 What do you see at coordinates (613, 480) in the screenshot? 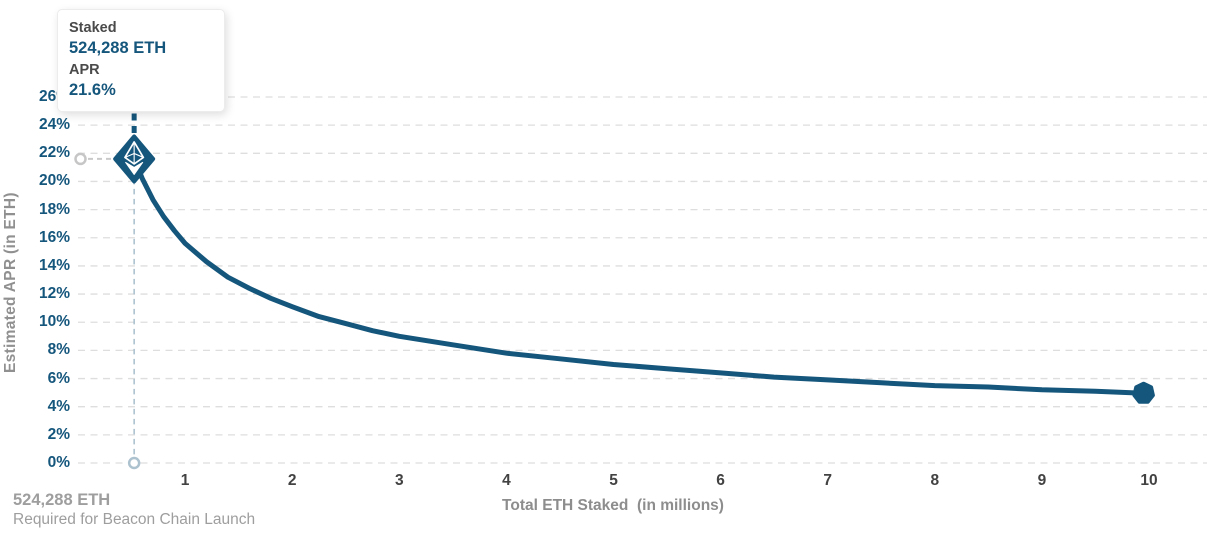
I see `x-tick-label: 5` at bounding box center [613, 480].